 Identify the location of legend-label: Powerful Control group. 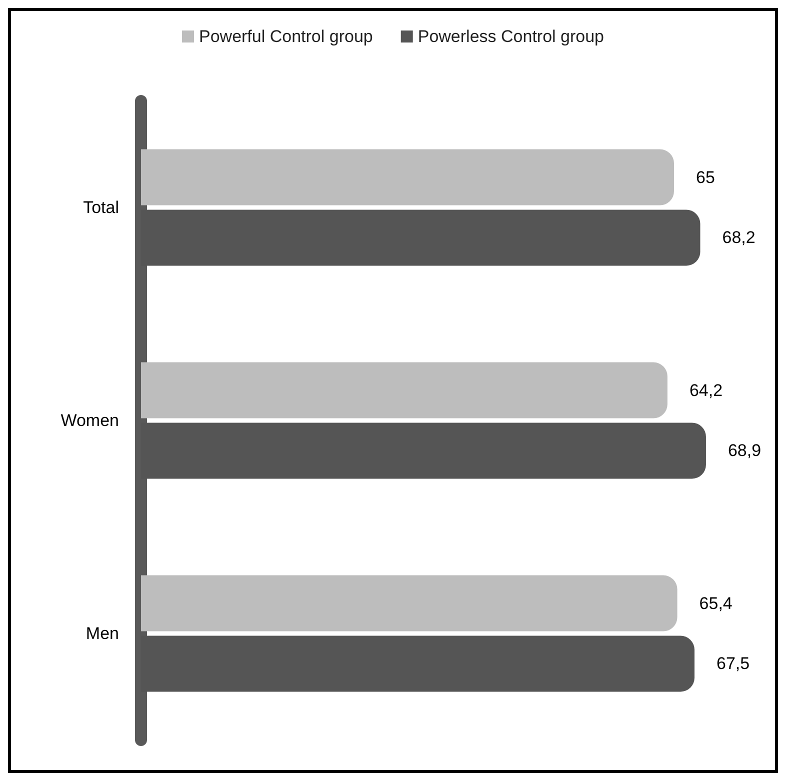
(285, 36).